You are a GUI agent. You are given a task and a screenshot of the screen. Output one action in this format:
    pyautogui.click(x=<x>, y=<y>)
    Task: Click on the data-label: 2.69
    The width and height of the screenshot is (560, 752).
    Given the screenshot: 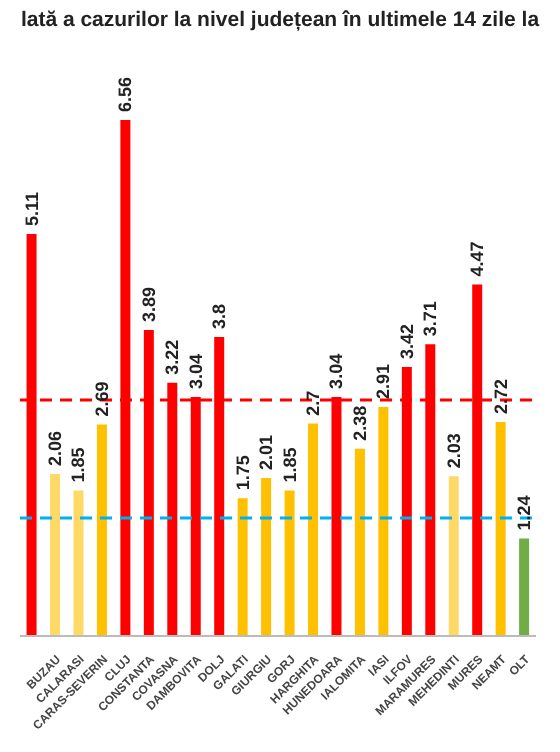 What is the action you would take?
    pyautogui.click(x=101, y=399)
    